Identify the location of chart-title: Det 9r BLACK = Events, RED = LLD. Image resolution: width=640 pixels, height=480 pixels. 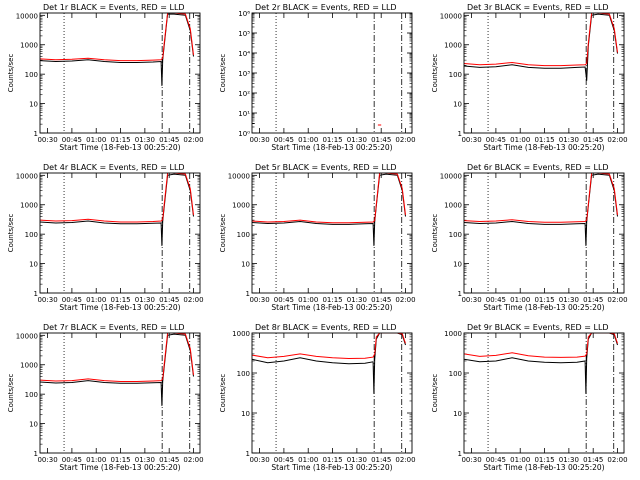
(538, 327).